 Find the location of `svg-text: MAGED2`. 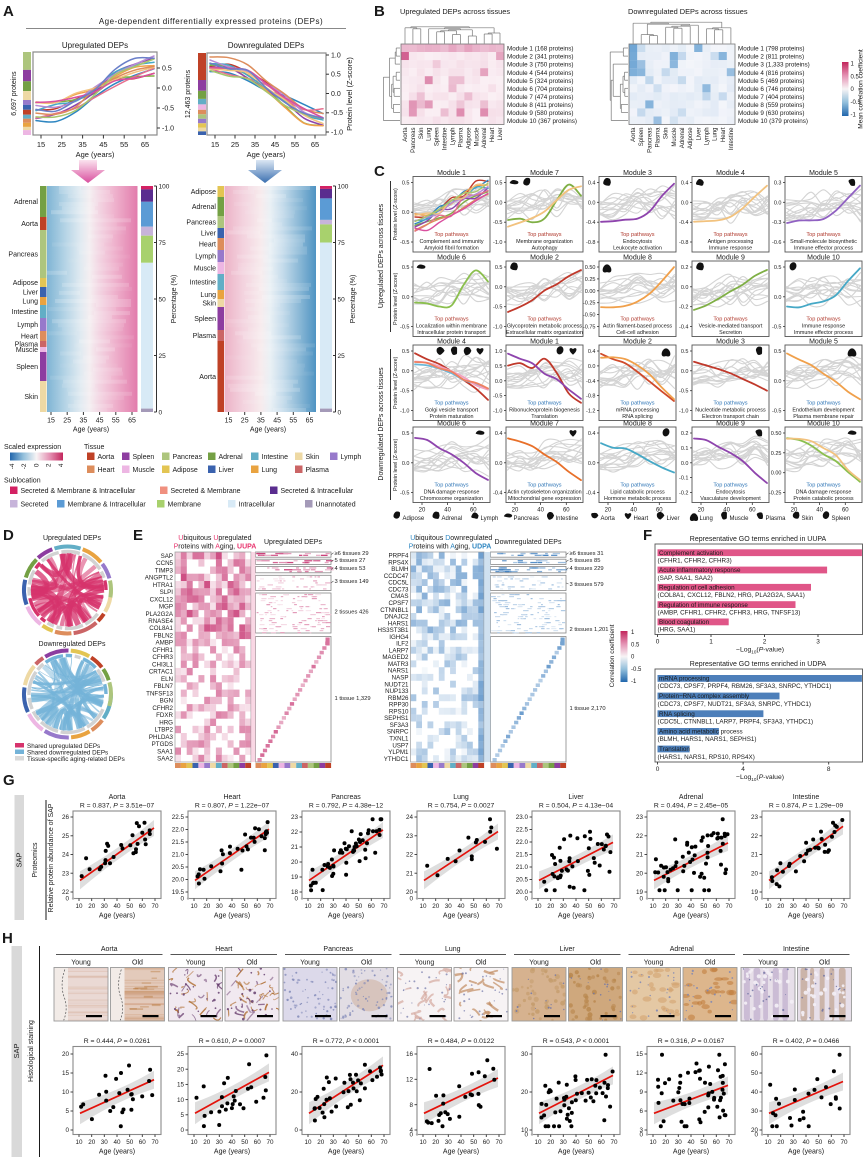

svg-text: MAGED2 is located at coordinates (395, 657).